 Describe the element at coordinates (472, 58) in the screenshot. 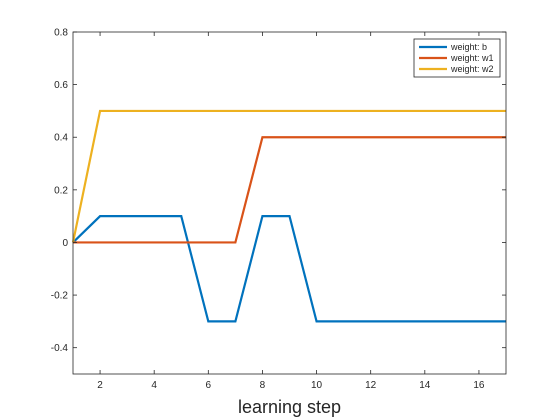

I see `legend-label-2: weight: w1` at that location.